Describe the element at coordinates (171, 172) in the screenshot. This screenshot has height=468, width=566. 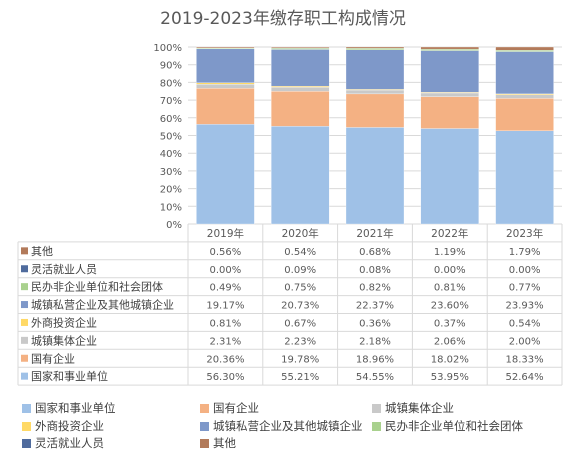
I see `y-tick-label: 30%` at that location.